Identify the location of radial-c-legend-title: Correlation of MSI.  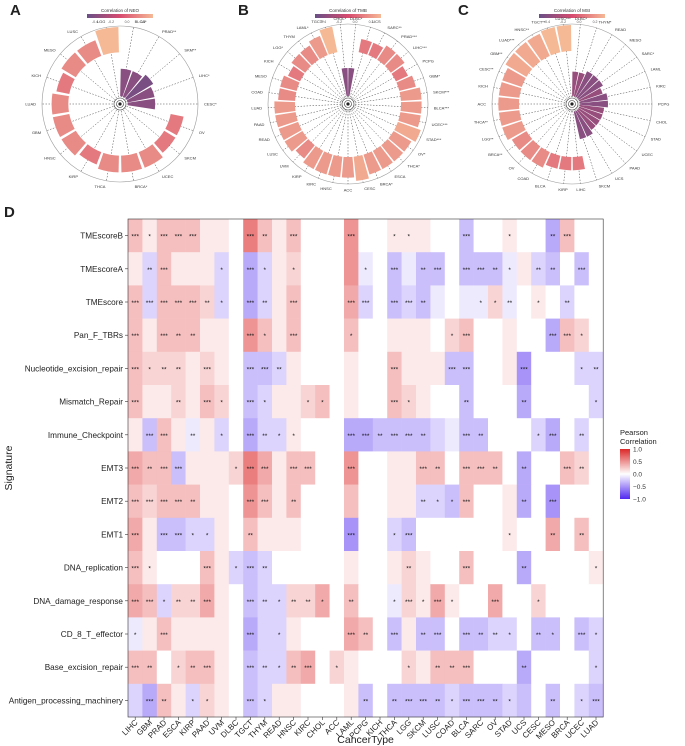
(572, 10).